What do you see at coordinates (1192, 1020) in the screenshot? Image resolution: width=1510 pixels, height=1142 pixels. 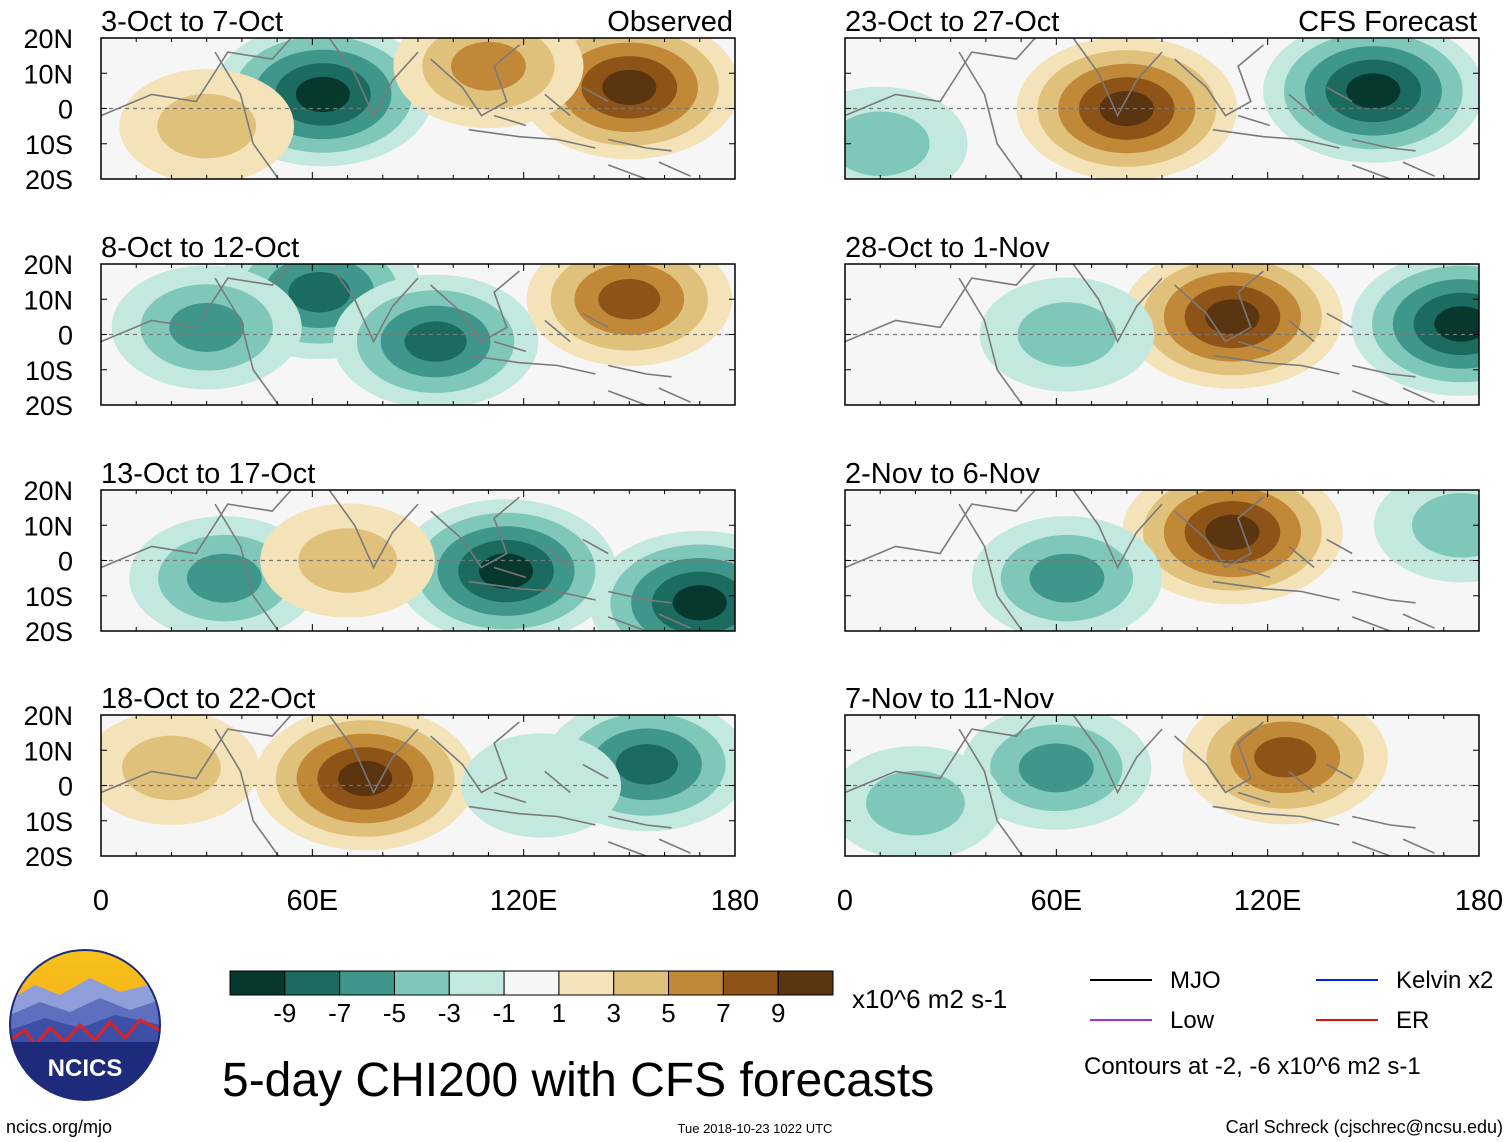 I see `legend-label: Low` at bounding box center [1192, 1020].